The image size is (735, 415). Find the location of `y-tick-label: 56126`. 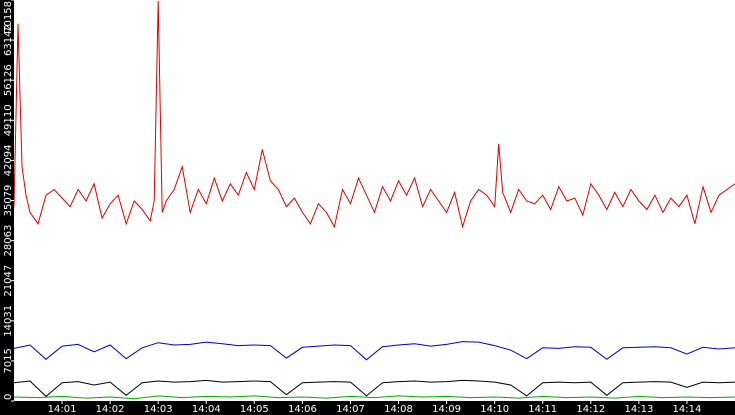

y-tick-label: 56126 is located at coordinates (8, 80).